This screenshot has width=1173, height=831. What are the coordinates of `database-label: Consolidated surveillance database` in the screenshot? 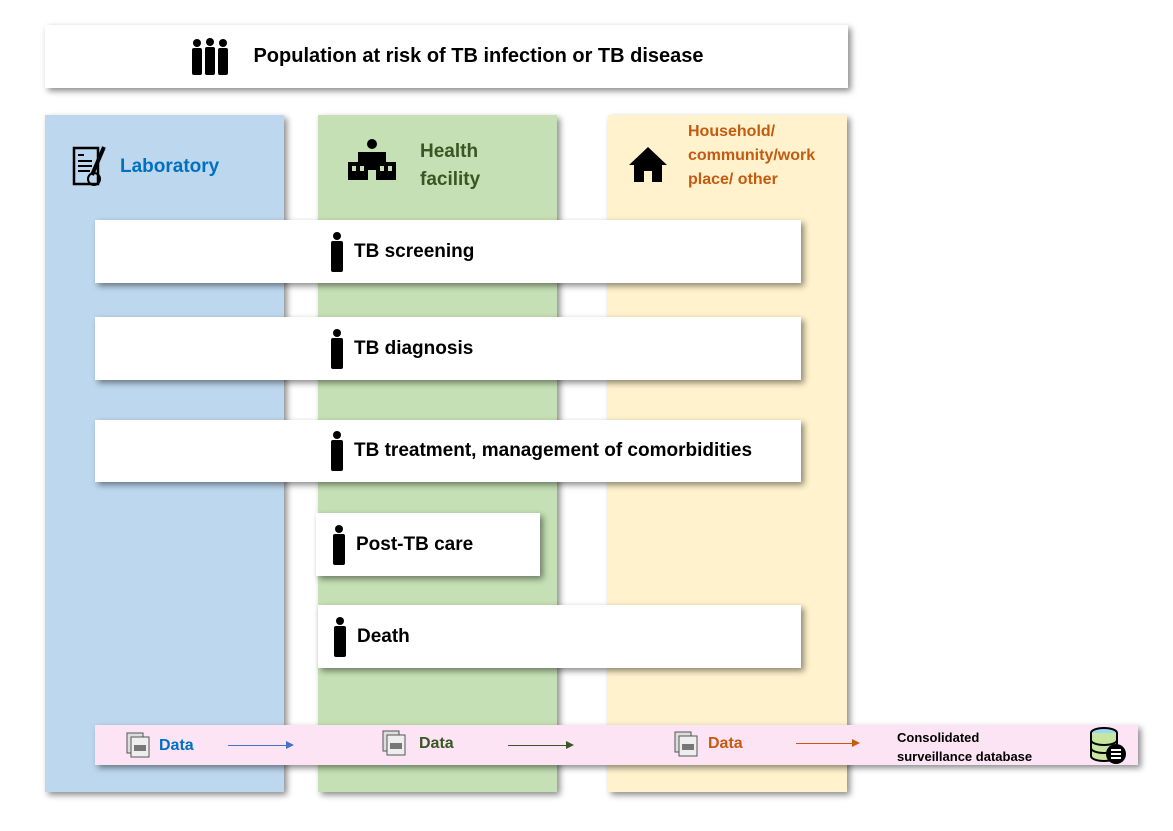 It's located at (965, 747).